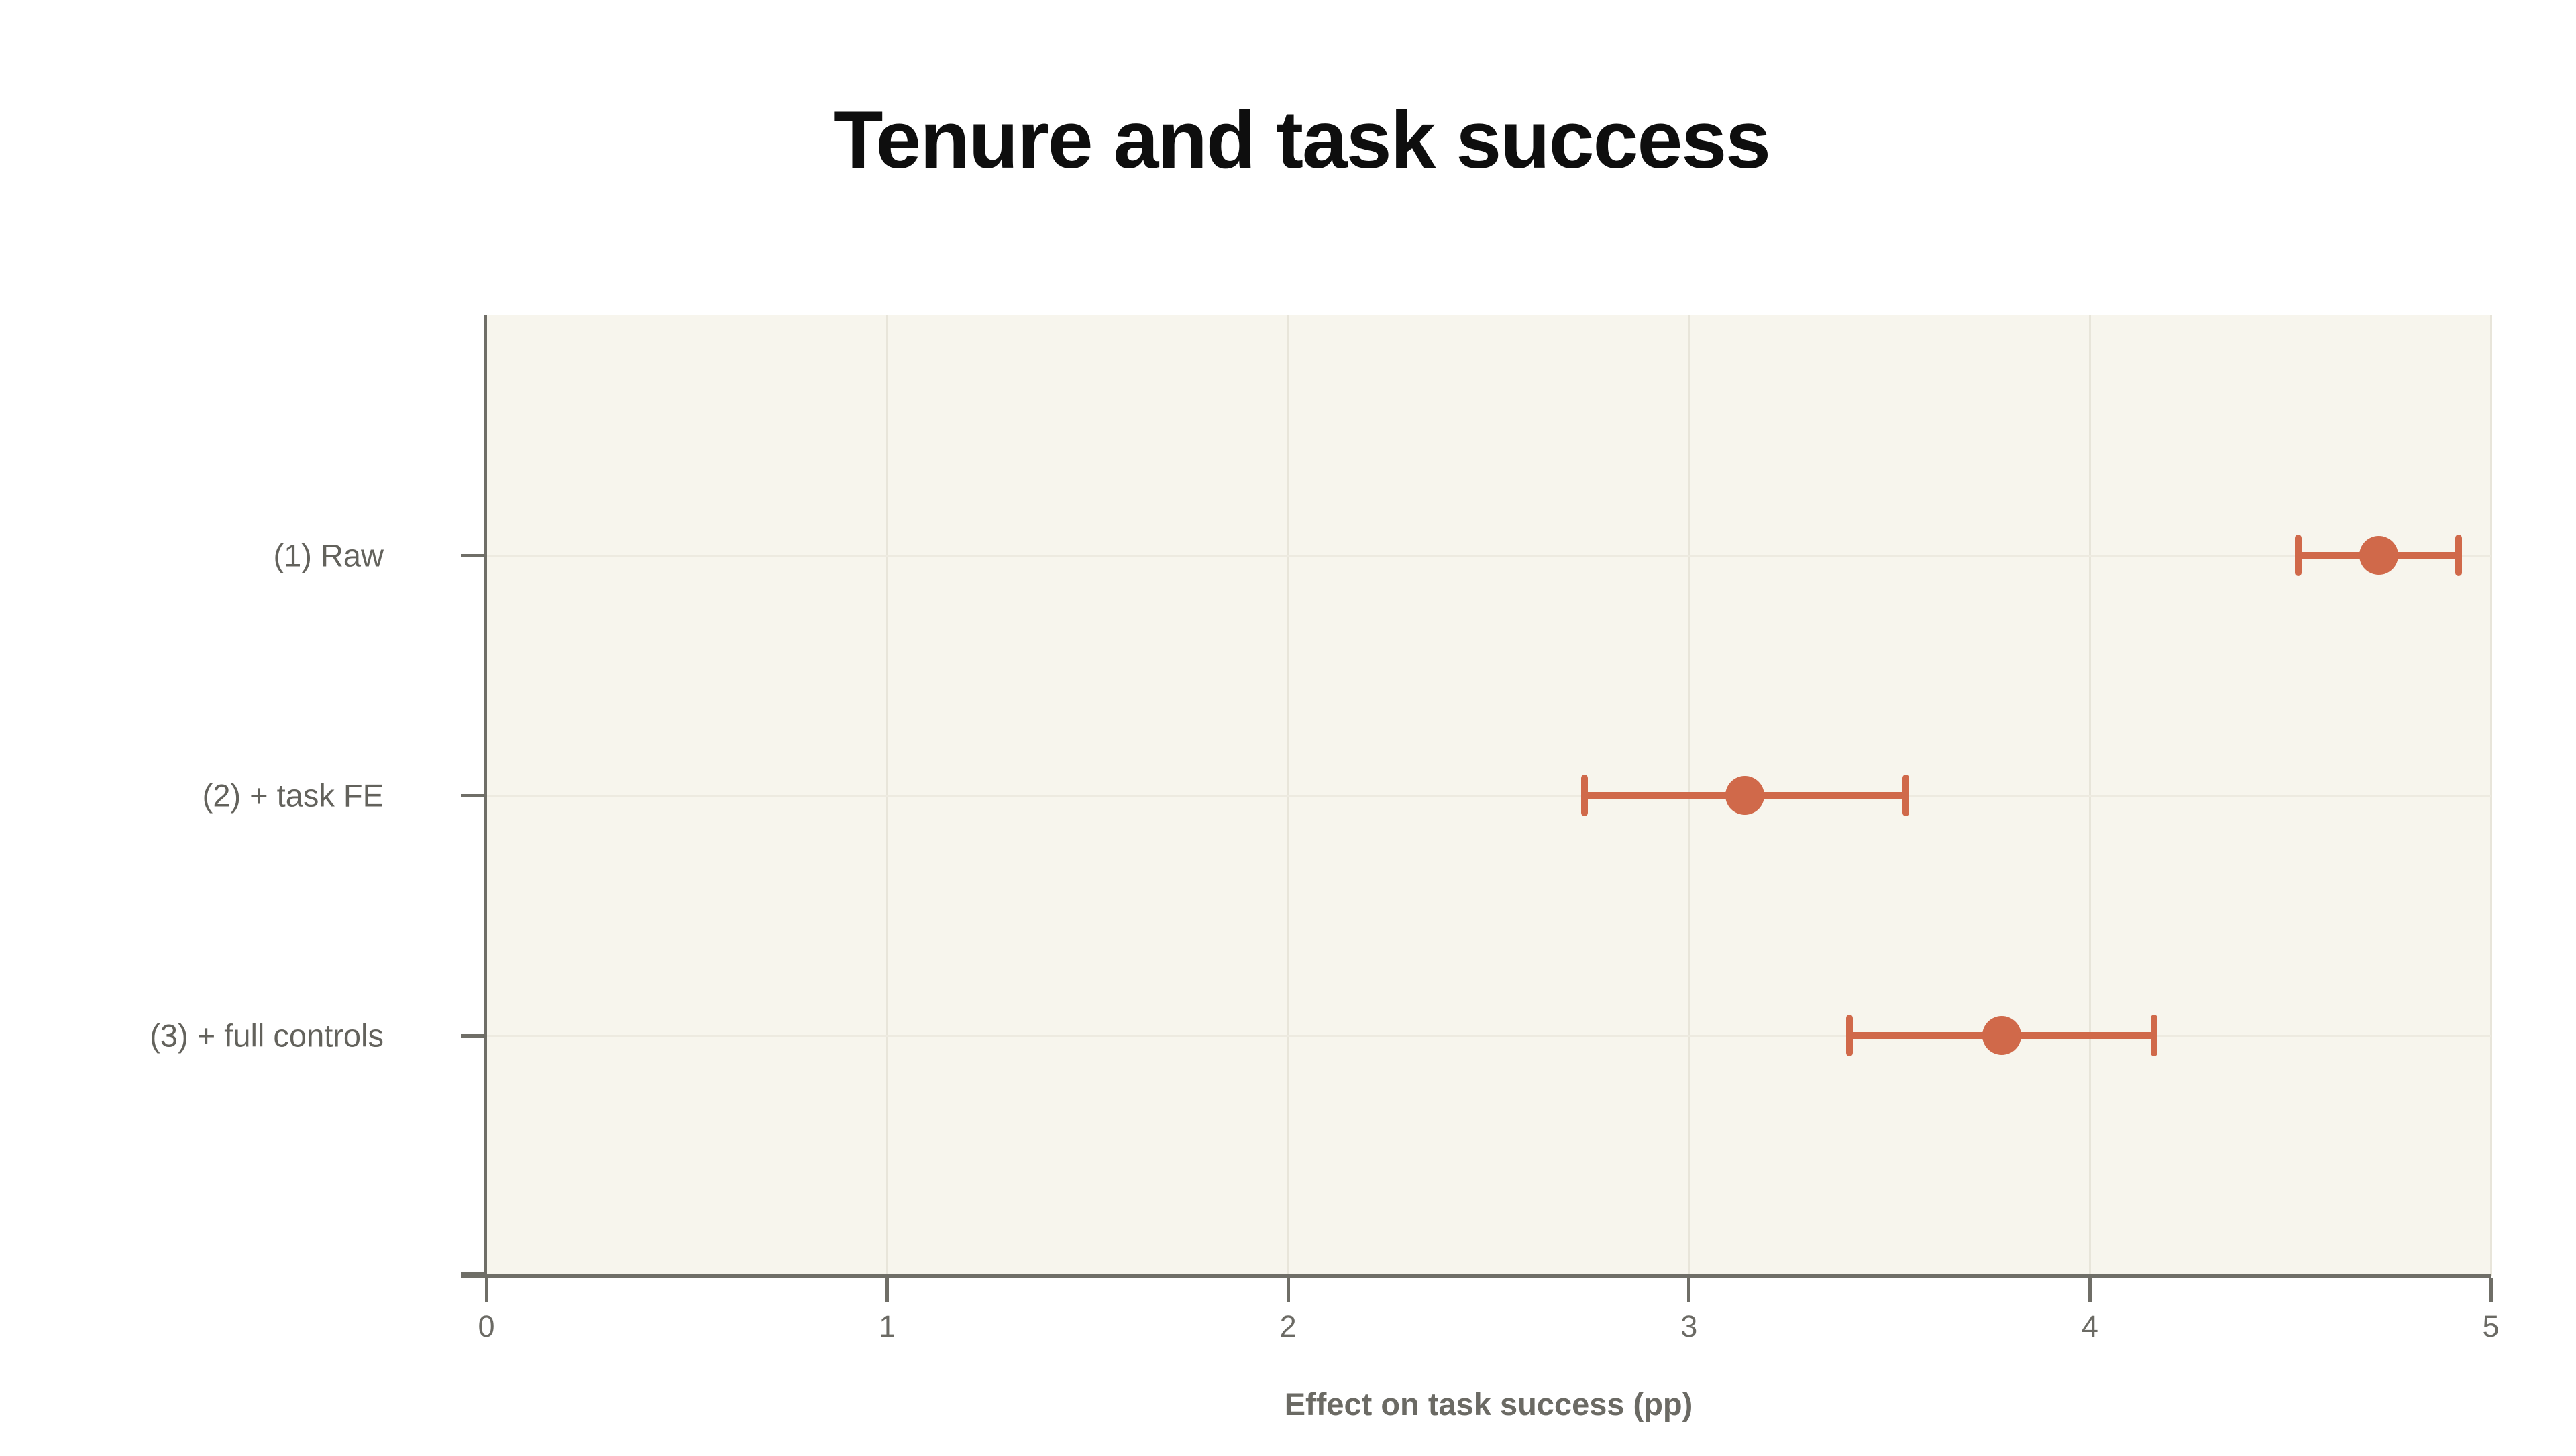 Image resolution: width=2576 pixels, height=1456 pixels. Describe the element at coordinates (1476, 1276) in the screenshot. I see `x-axis-spine` at that location.